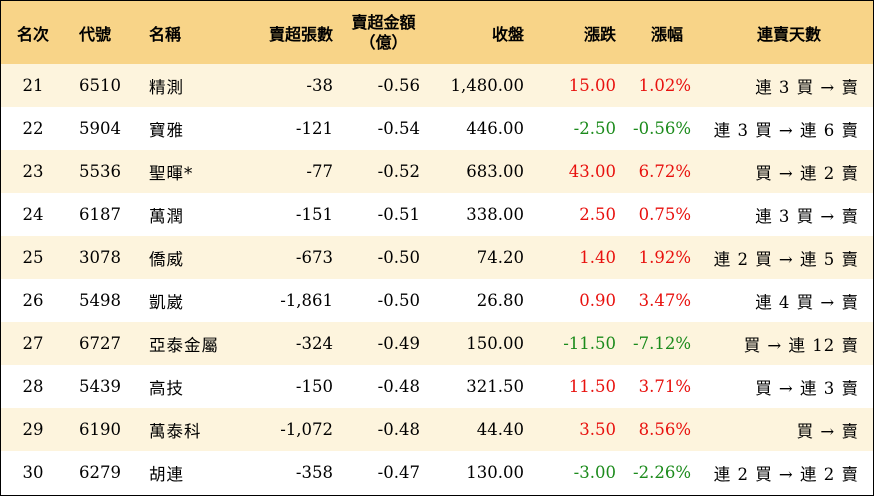  Describe the element at coordinates (166, 302) in the screenshot. I see `cell-name: 凱崴` at that location.